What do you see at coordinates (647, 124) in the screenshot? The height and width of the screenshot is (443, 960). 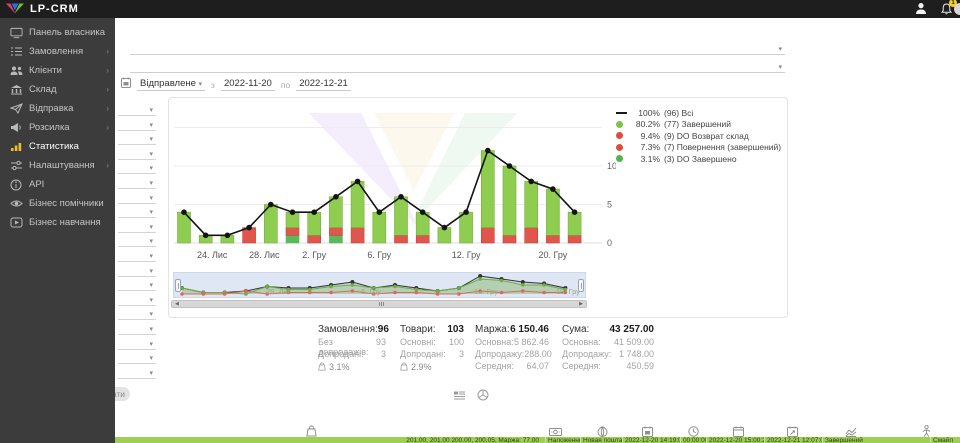 I see `legend-percent: 80.2%` at bounding box center [647, 124].